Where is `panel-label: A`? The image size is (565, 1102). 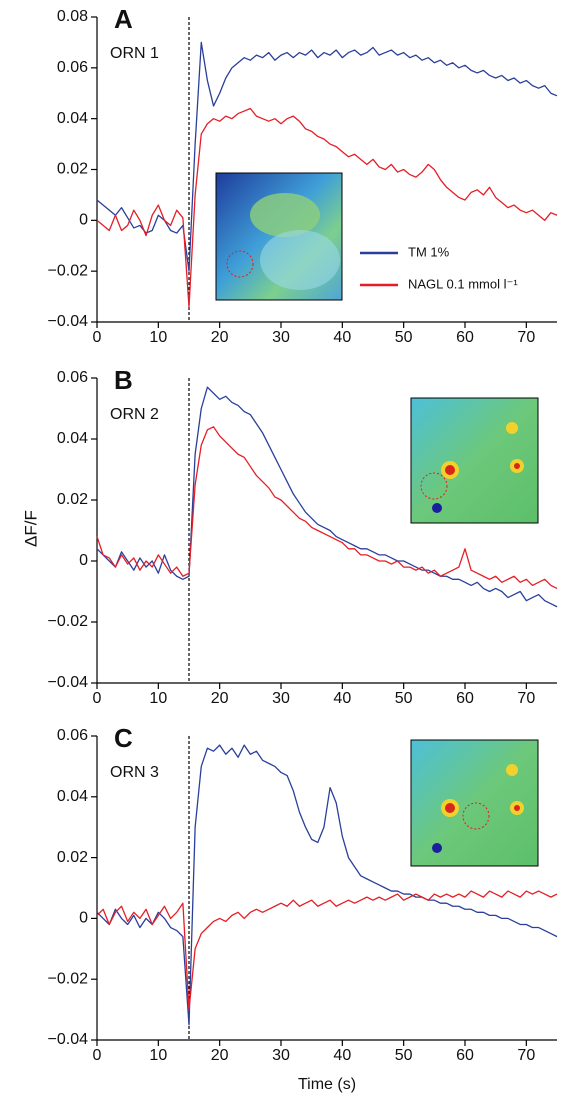
panel-label: A is located at coordinates (123, 19).